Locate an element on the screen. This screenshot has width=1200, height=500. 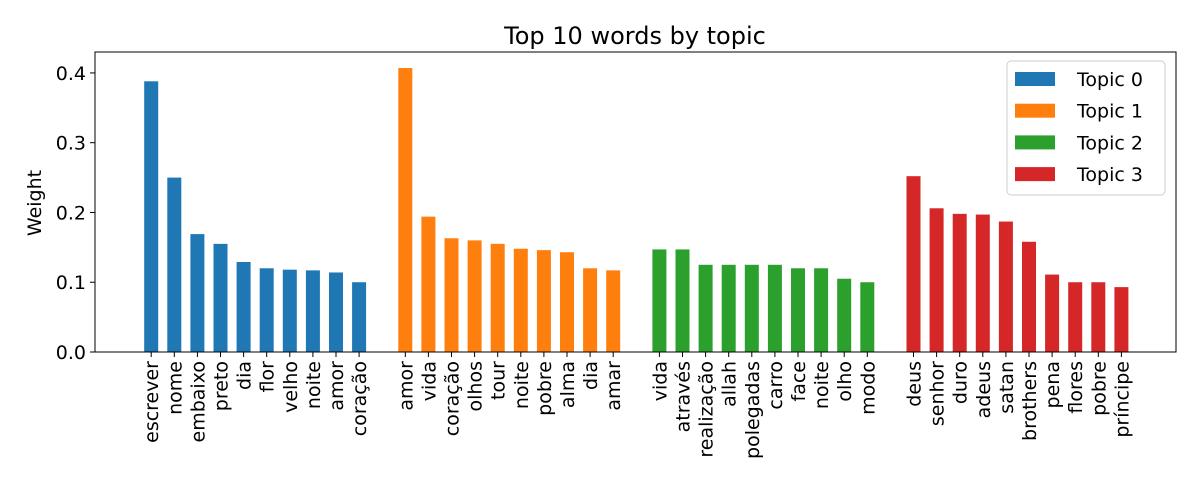
x-tick-label: flor is located at coordinates (268, 377).